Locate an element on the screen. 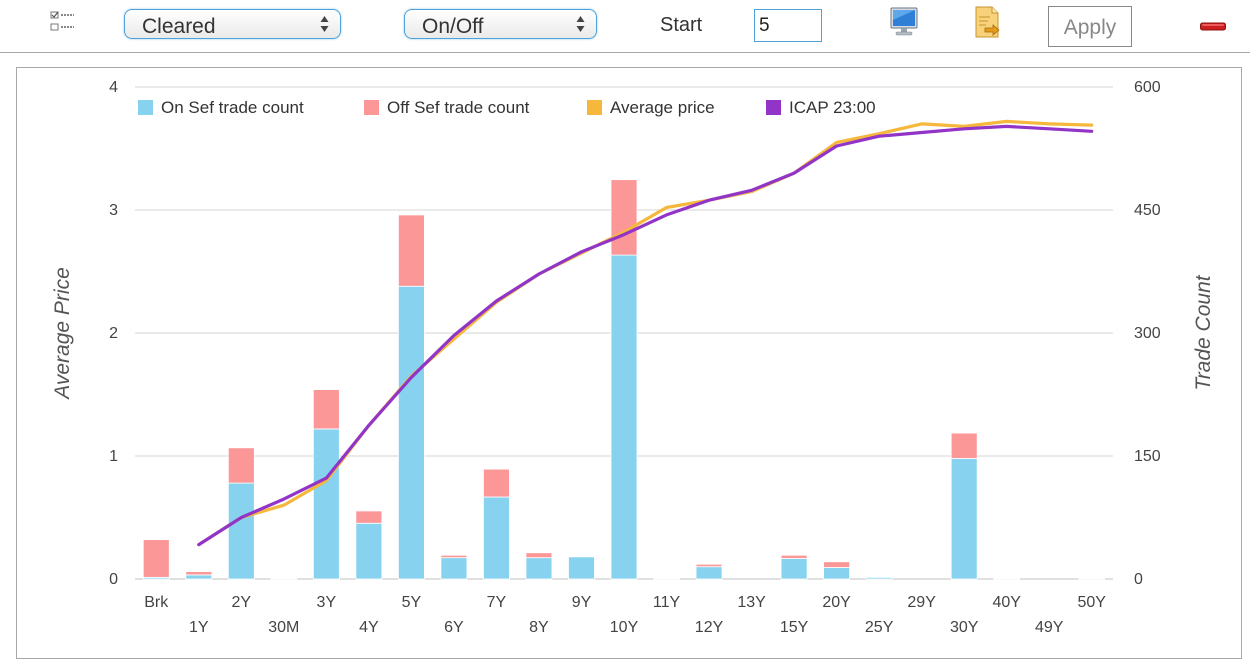 Image resolution: width=1250 pixels, height=666 pixels. category-label: 20Y is located at coordinates (836, 602).